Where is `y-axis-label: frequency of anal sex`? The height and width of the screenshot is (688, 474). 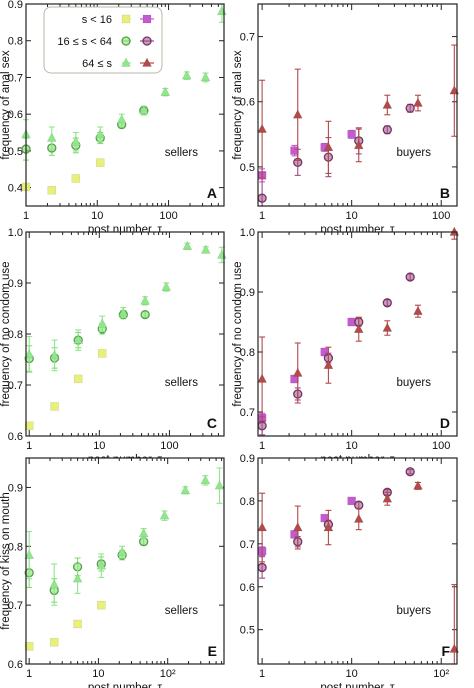 y-axis-label: frequency of anal sex is located at coordinates (238, 105).